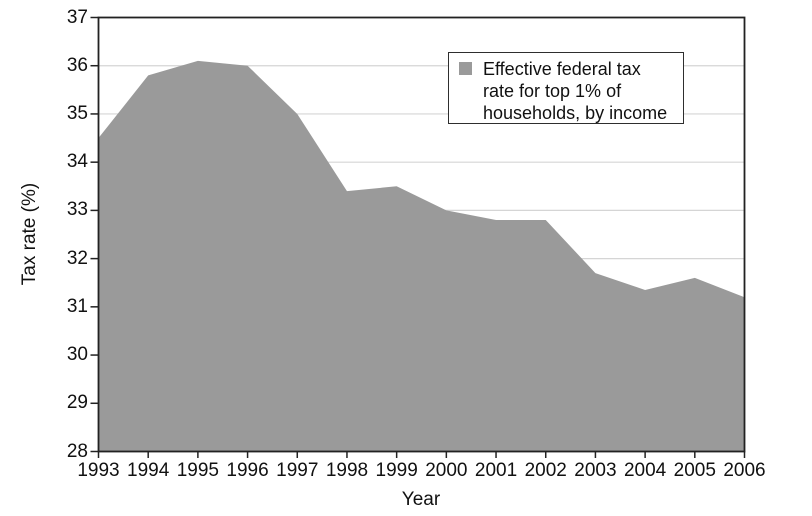 The image size is (812, 516). I want to click on y-tick-label: 29, so click(77, 403).